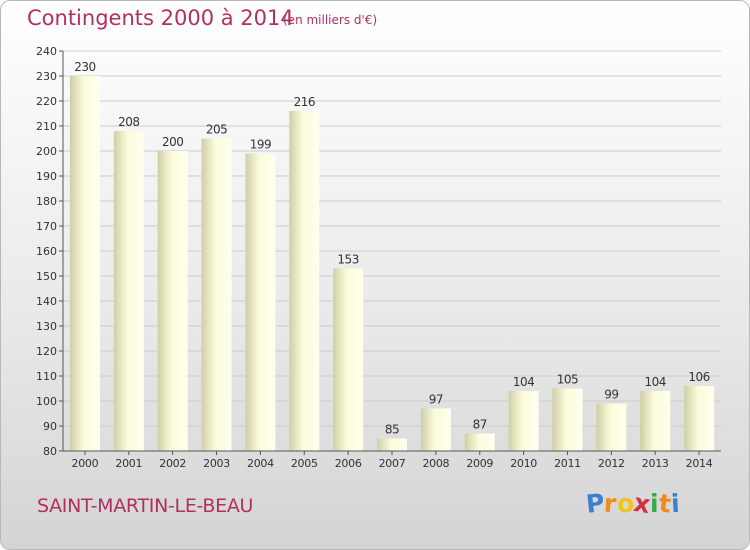 The image size is (750, 550). Describe the element at coordinates (216, 294) in the screenshot. I see `bar-2003` at that location.